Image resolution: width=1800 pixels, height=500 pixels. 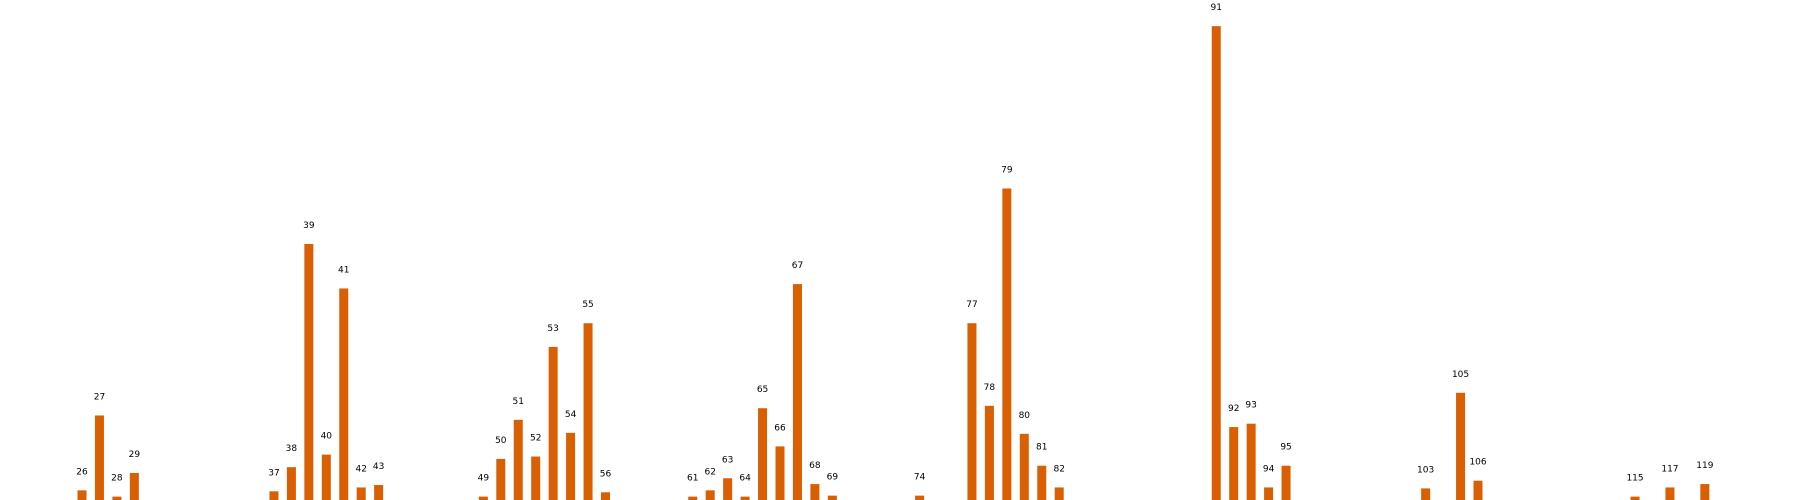 I want to click on bar-label-26: 26, so click(x=82, y=472).